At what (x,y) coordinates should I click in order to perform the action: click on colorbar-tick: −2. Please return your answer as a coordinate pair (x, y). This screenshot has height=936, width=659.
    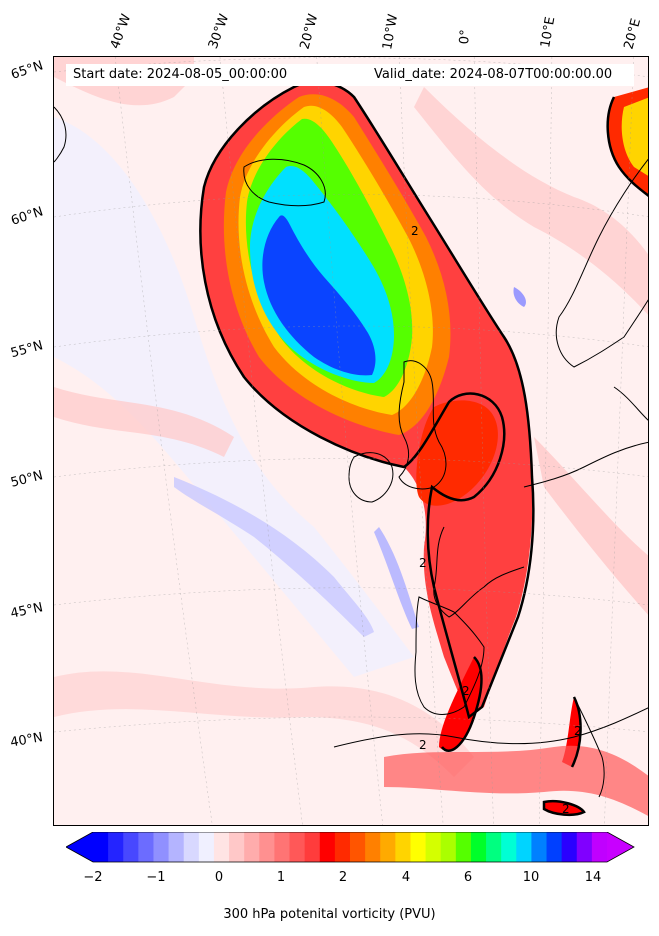
    Looking at the image, I should click on (93, 877).